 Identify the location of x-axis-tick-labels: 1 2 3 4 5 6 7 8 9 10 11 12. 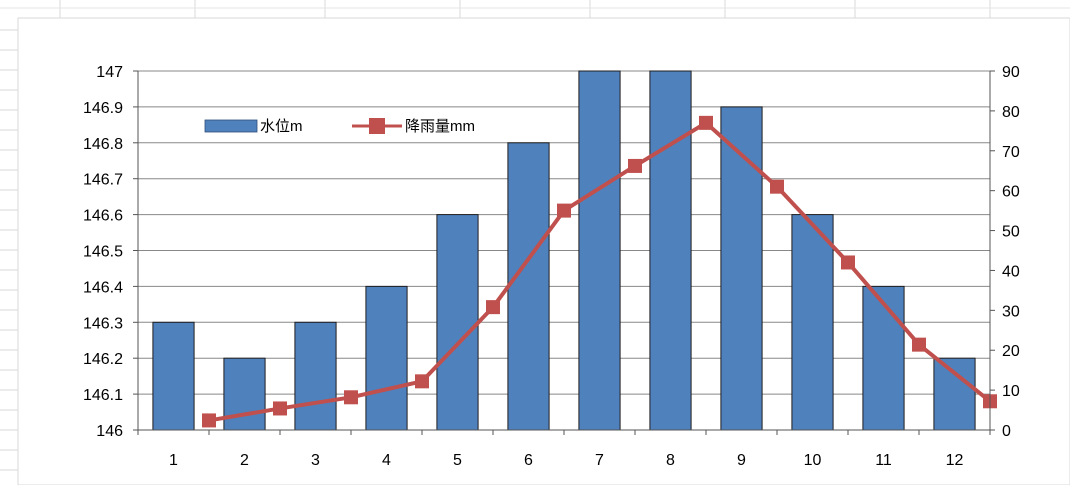
(566, 460).